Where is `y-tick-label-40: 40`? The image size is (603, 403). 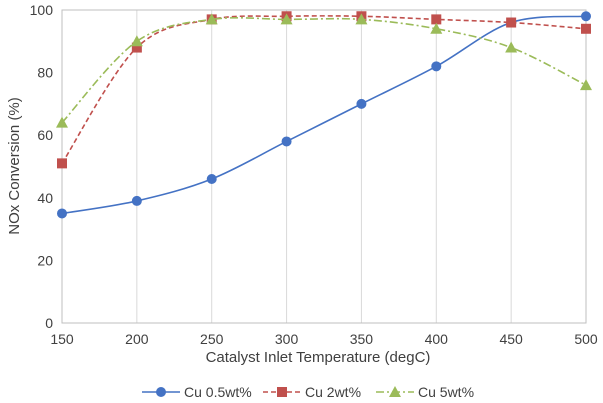 y-tick-label-40: 40 is located at coordinates (45, 198).